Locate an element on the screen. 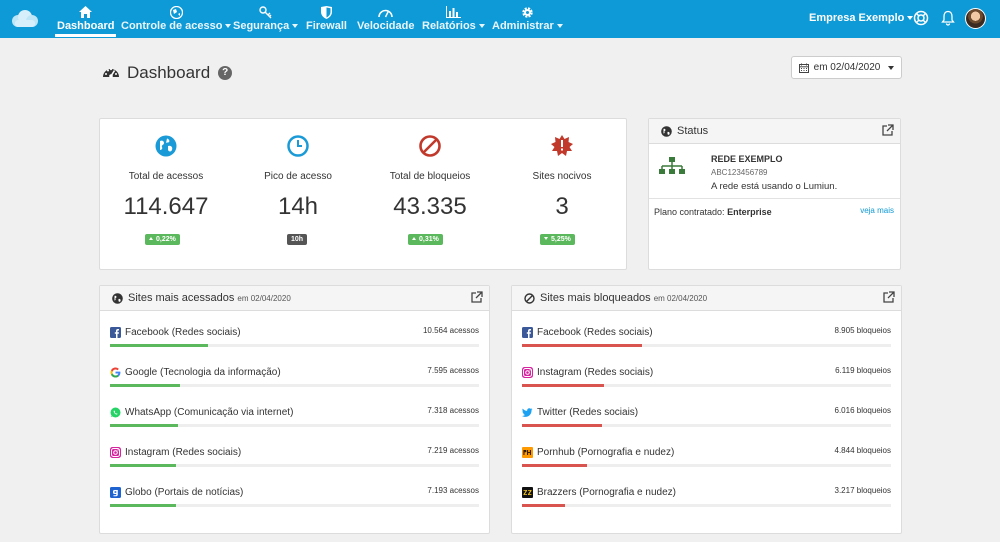 The width and height of the screenshot is (1000, 542). list-item: Facebook (Redes sociais) 8.905 bloqueios is located at coordinates (706, 343).